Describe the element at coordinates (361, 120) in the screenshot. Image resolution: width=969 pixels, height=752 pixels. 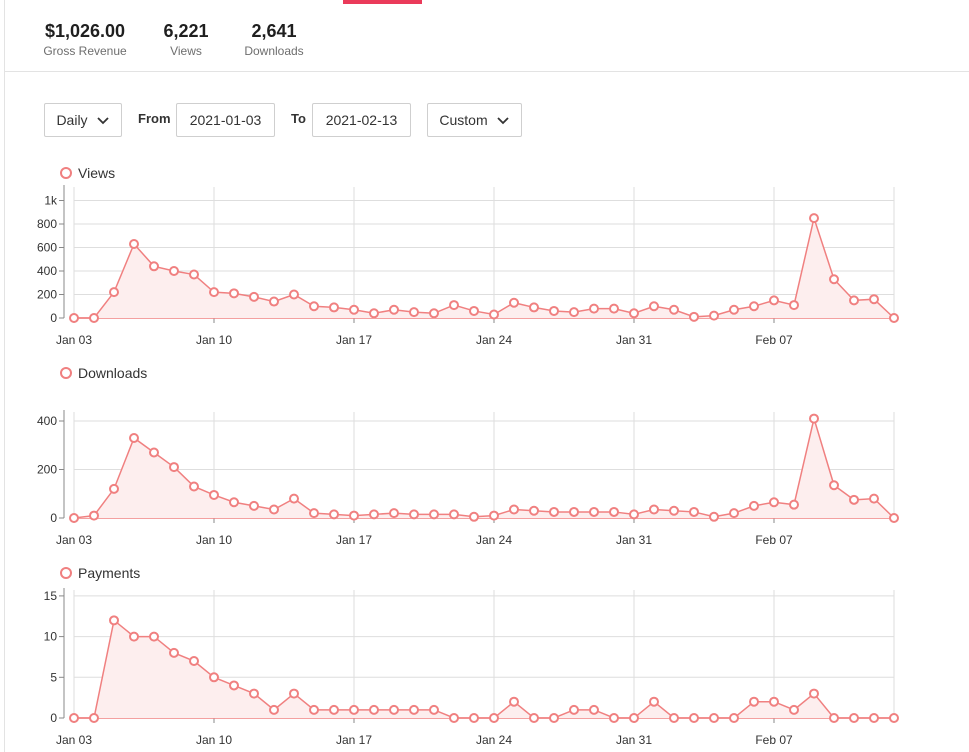
I see `to-date-input: 2021-02-13` at that location.